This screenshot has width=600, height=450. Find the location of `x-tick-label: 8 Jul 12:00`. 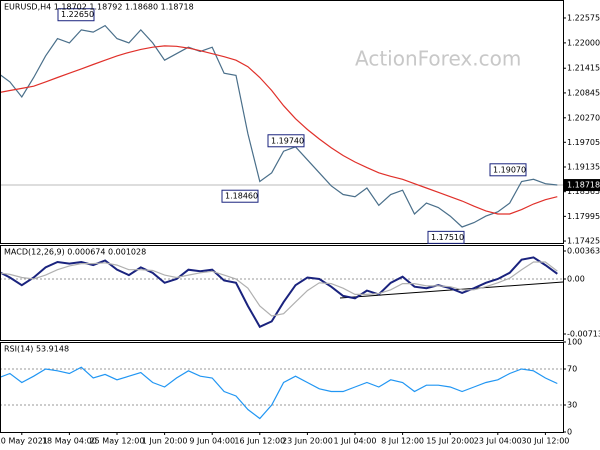

x-tick-label: 8 Jul 12:00 is located at coordinates (402, 441).